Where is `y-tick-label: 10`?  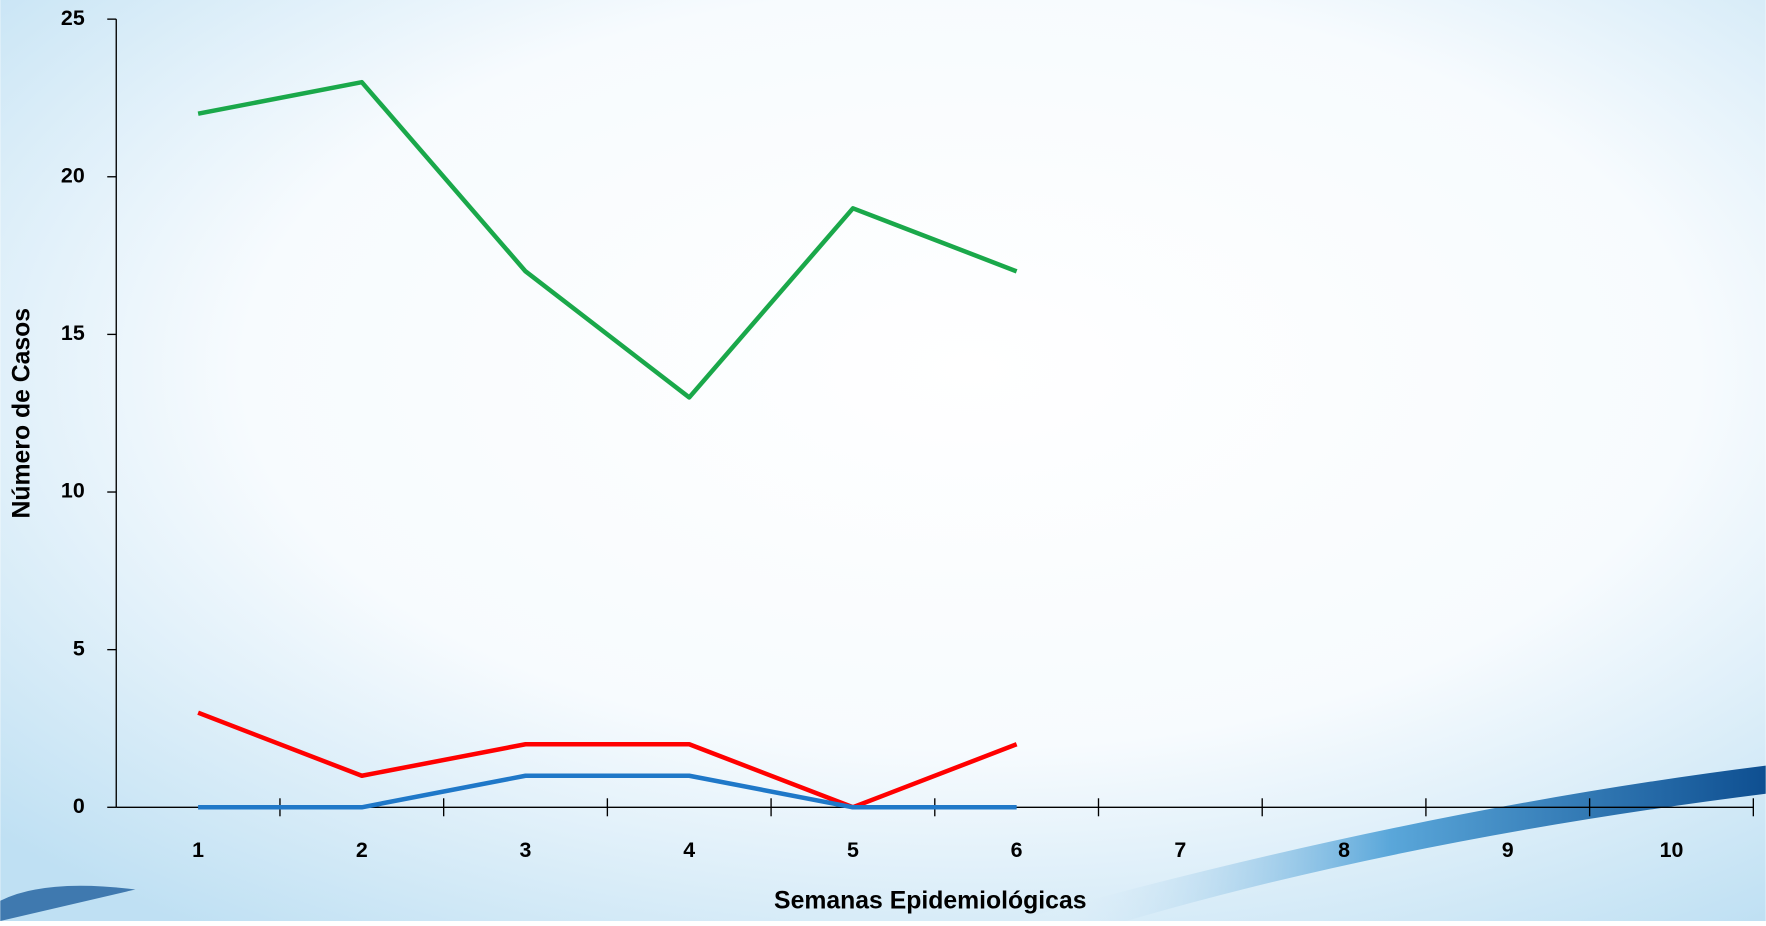 y-tick-label: 10 is located at coordinates (73, 491).